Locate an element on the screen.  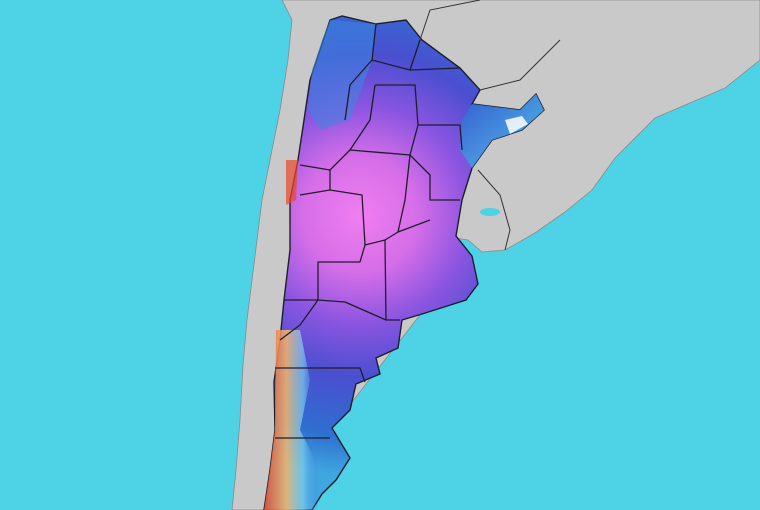
south-andes is located at coordinates (292, 420).